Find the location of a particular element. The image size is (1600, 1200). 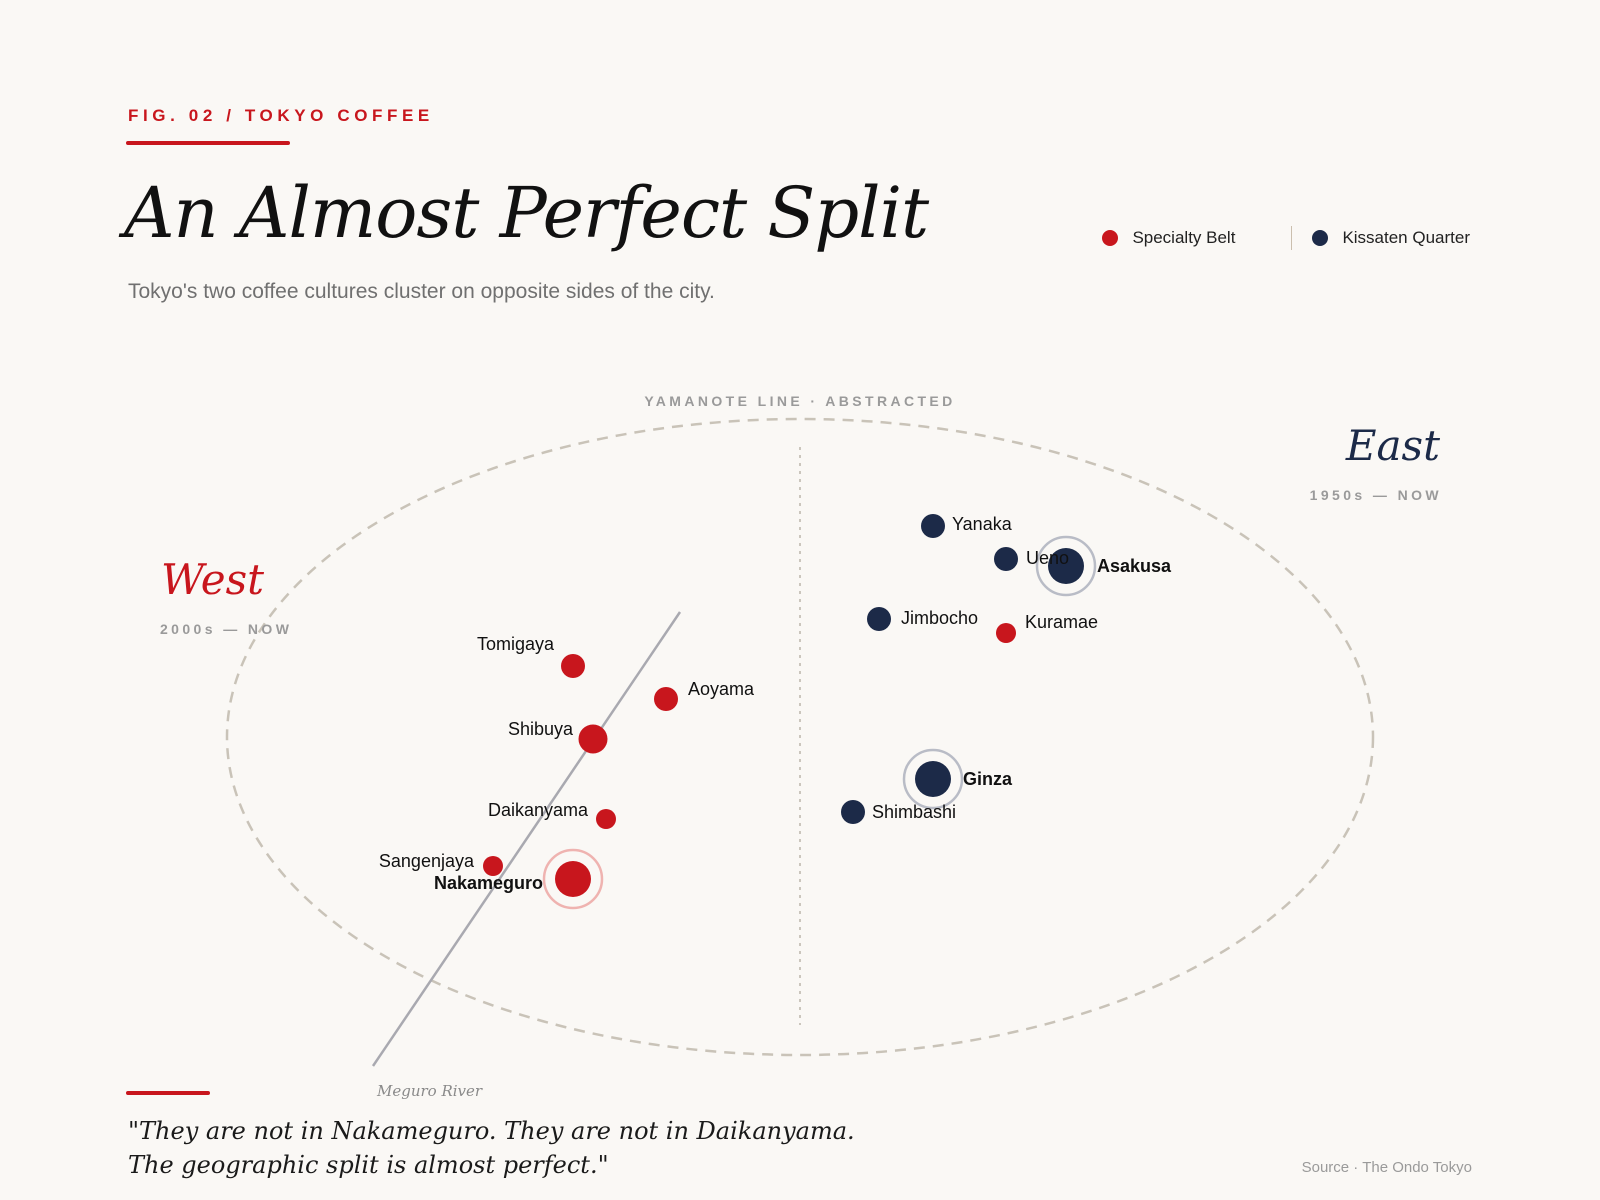

river-label: Meguro River is located at coordinates (429, 1091).